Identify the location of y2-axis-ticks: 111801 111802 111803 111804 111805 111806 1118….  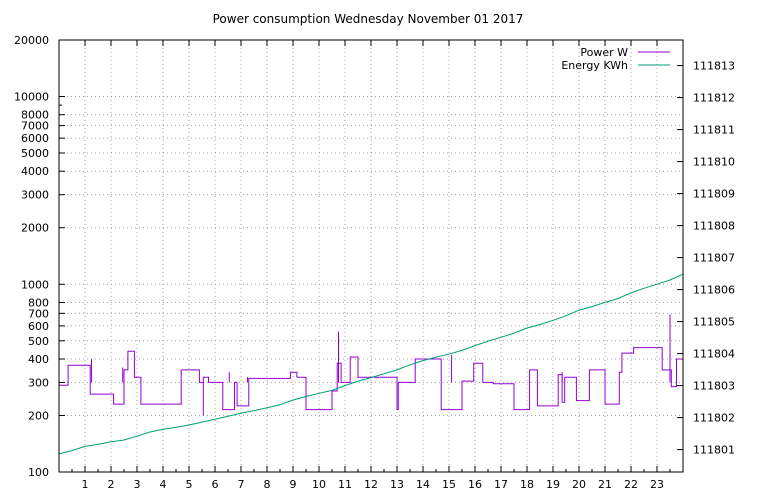
(706, 258).